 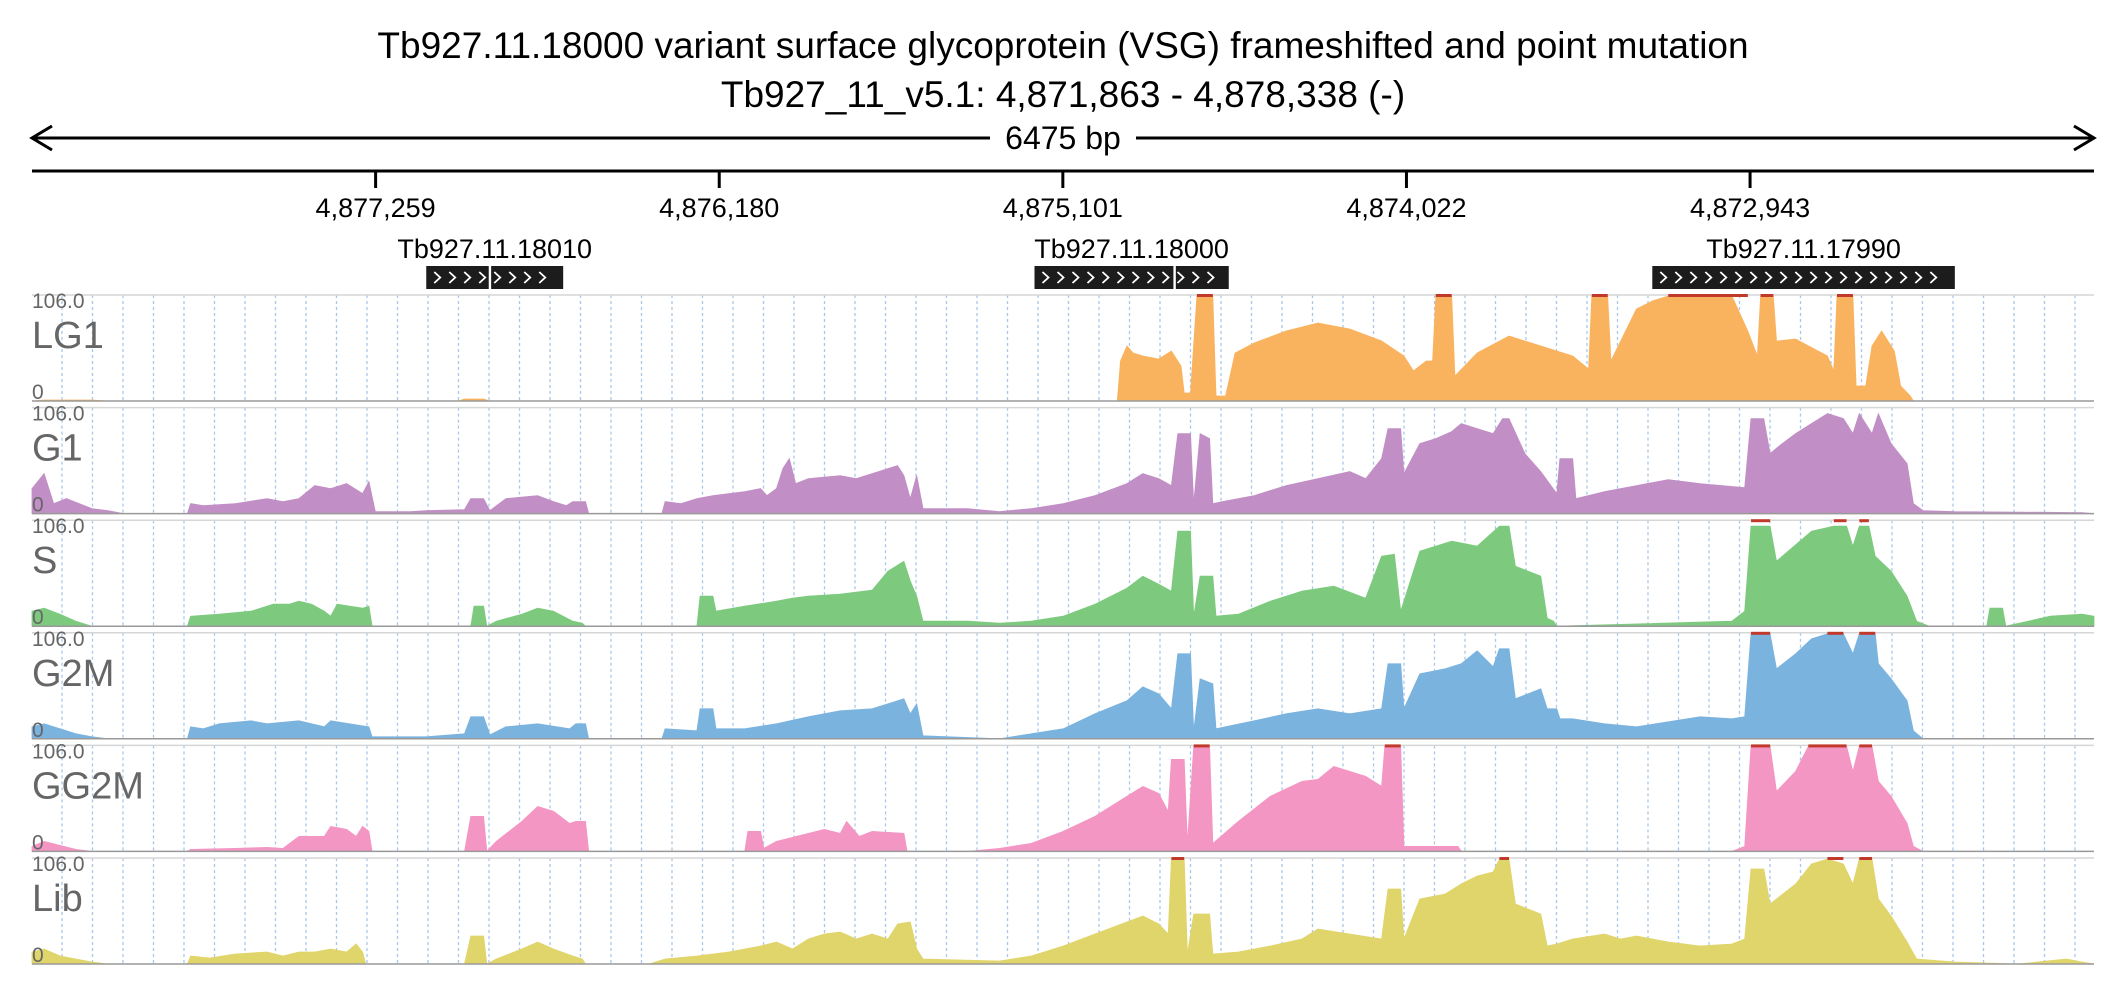 I want to click on x-tick-label: 4,876,180, so click(x=719, y=208).